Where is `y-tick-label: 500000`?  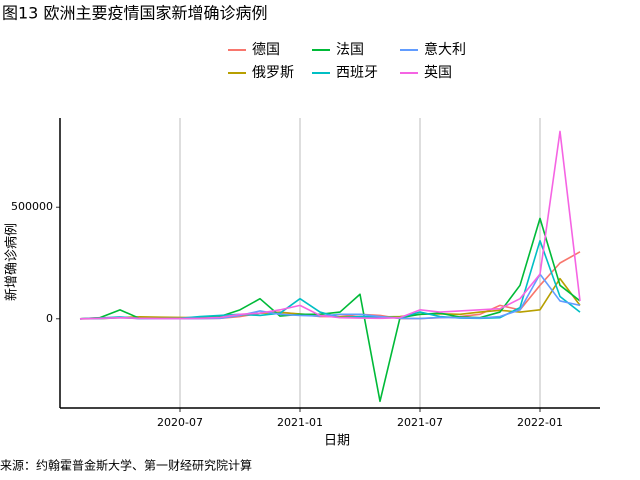 y-tick-label: 500000 is located at coordinates (32, 206).